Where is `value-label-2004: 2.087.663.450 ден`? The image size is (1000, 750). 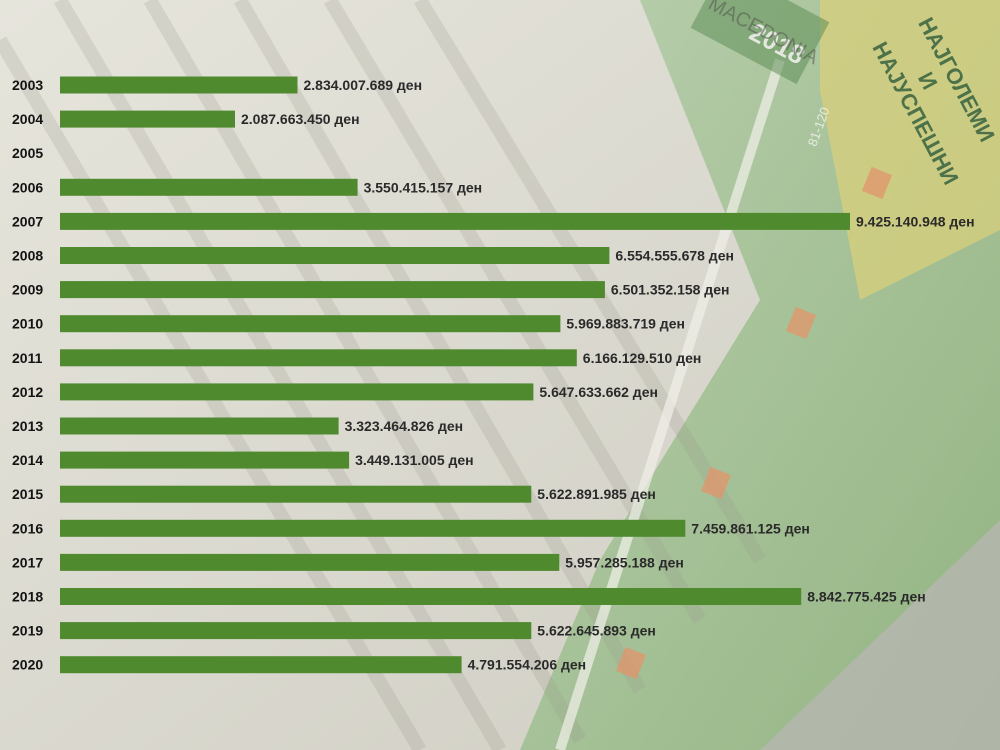 value-label-2004: 2.087.663.450 ден is located at coordinates (300, 119).